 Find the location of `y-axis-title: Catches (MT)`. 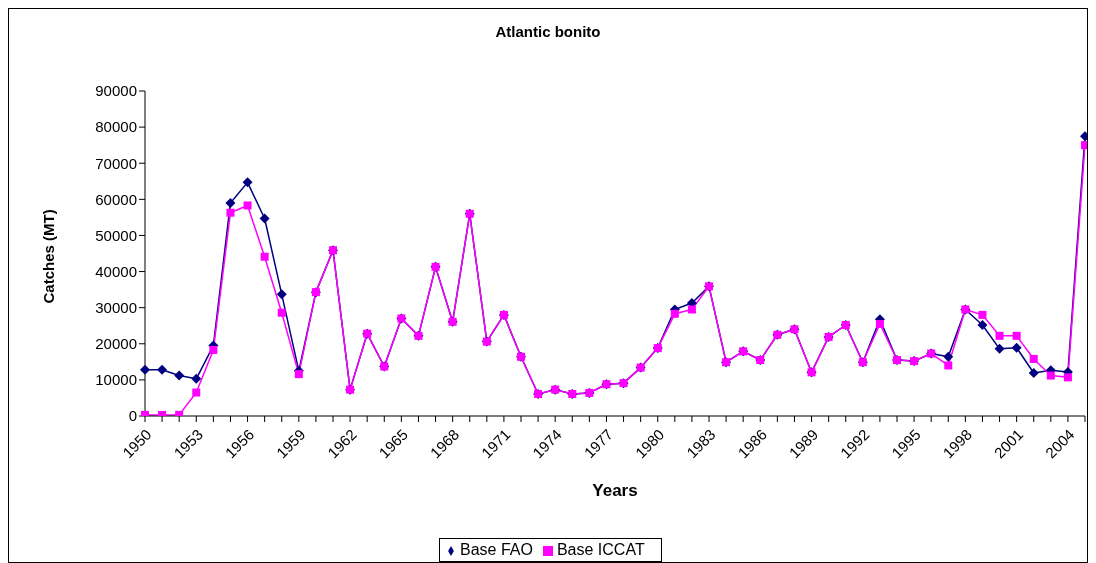

y-axis-title: Catches (MT) is located at coordinates (49, 256).